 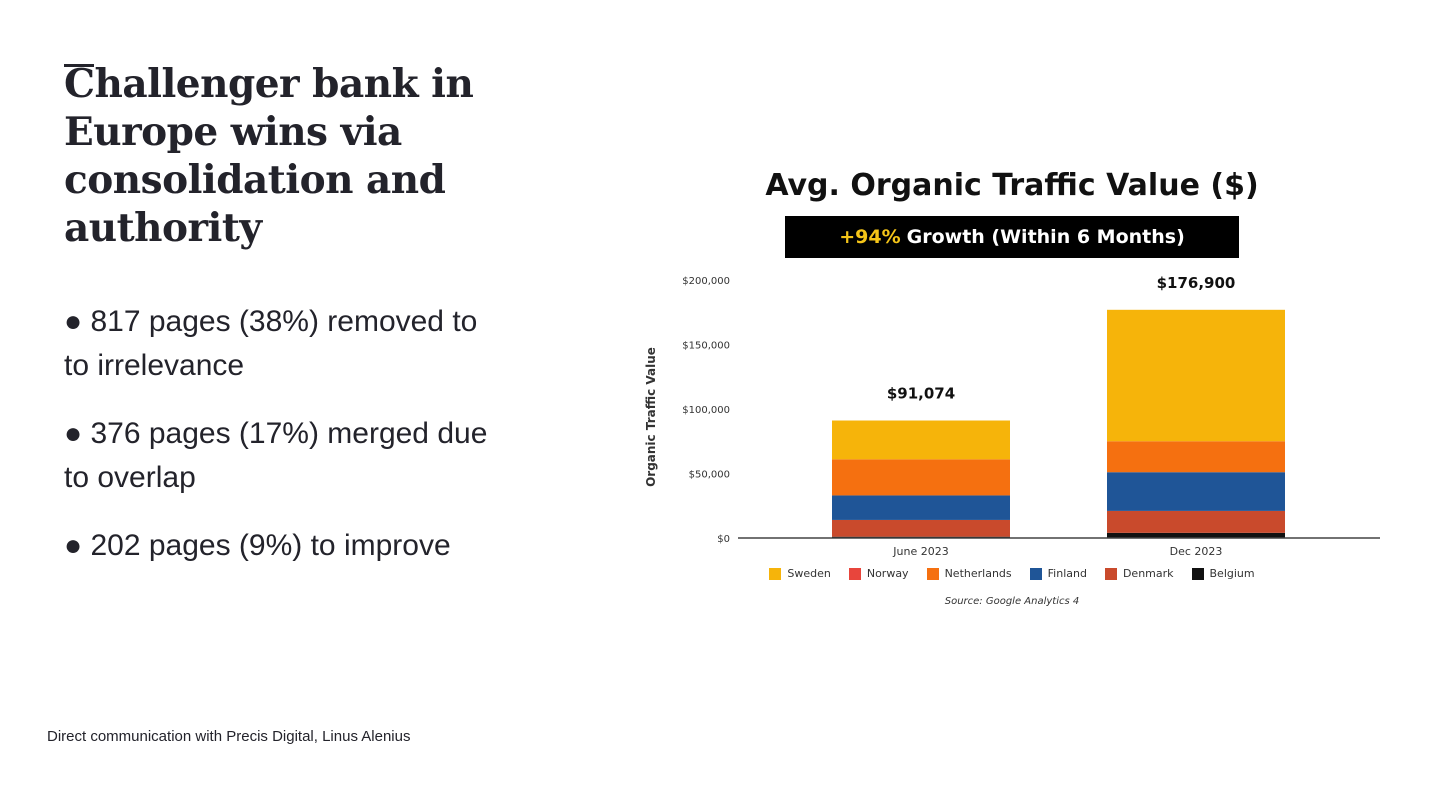 What do you see at coordinates (1196, 283) in the screenshot?
I see `bar-total-label: $176,900` at bounding box center [1196, 283].